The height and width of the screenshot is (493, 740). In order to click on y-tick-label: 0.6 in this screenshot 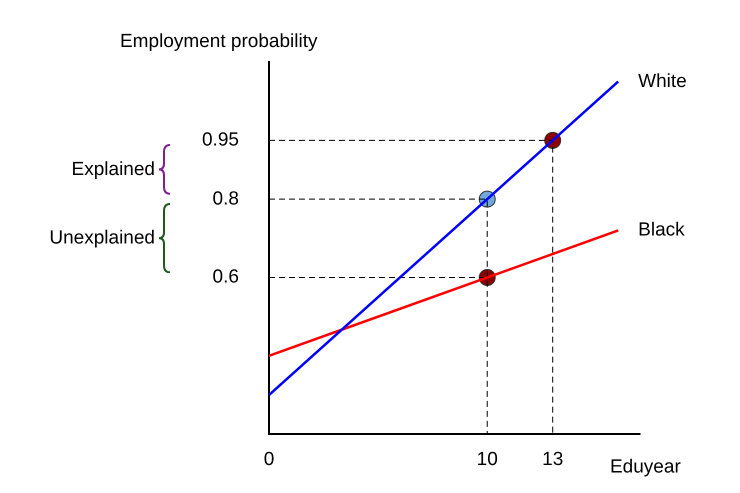, I will do `click(225, 277)`.